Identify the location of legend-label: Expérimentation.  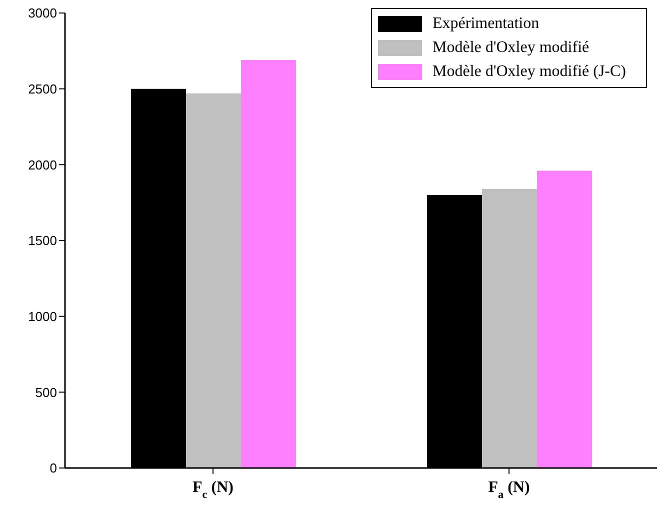
(486, 24).